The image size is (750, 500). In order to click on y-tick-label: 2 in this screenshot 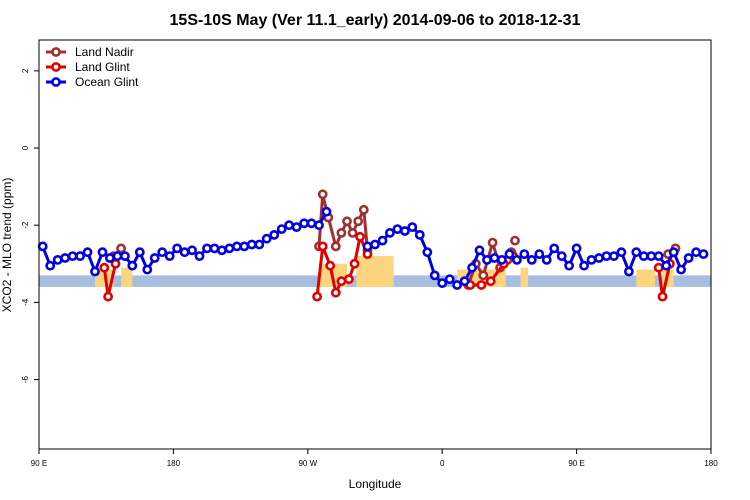, I will do `click(25, 70)`.